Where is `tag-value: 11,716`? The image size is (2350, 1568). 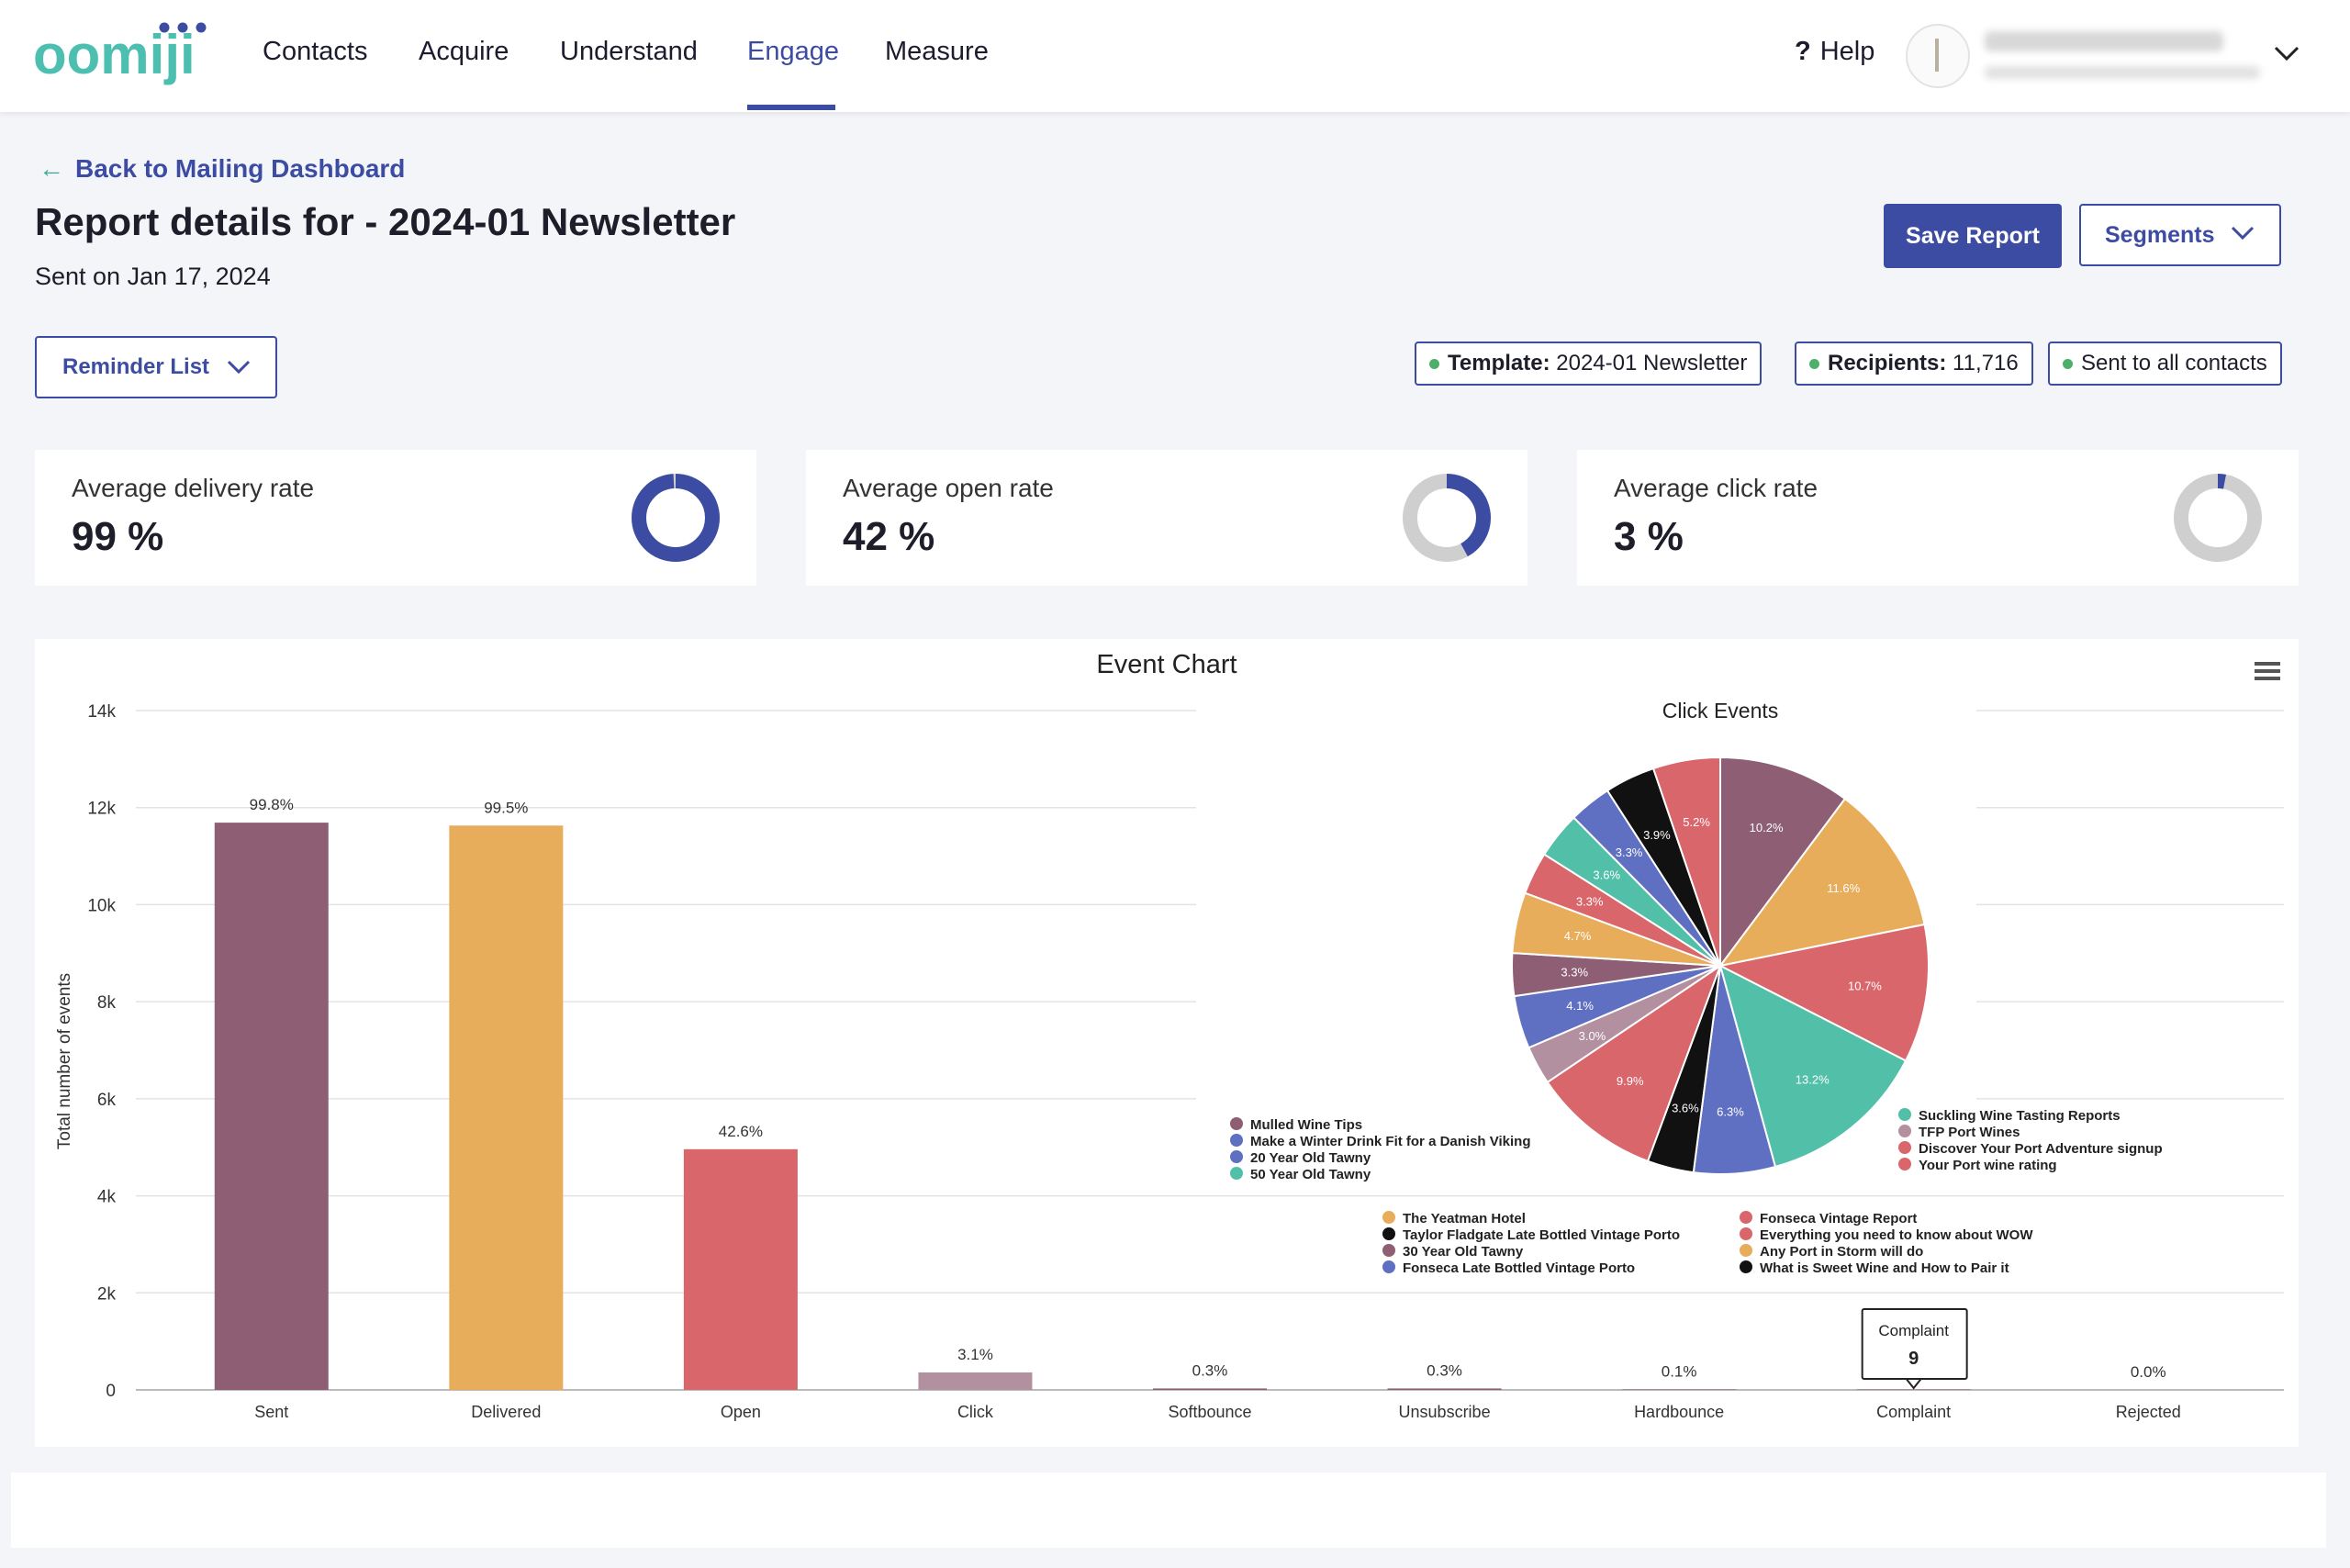
tag-value: 11,716 is located at coordinates (1986, 363).